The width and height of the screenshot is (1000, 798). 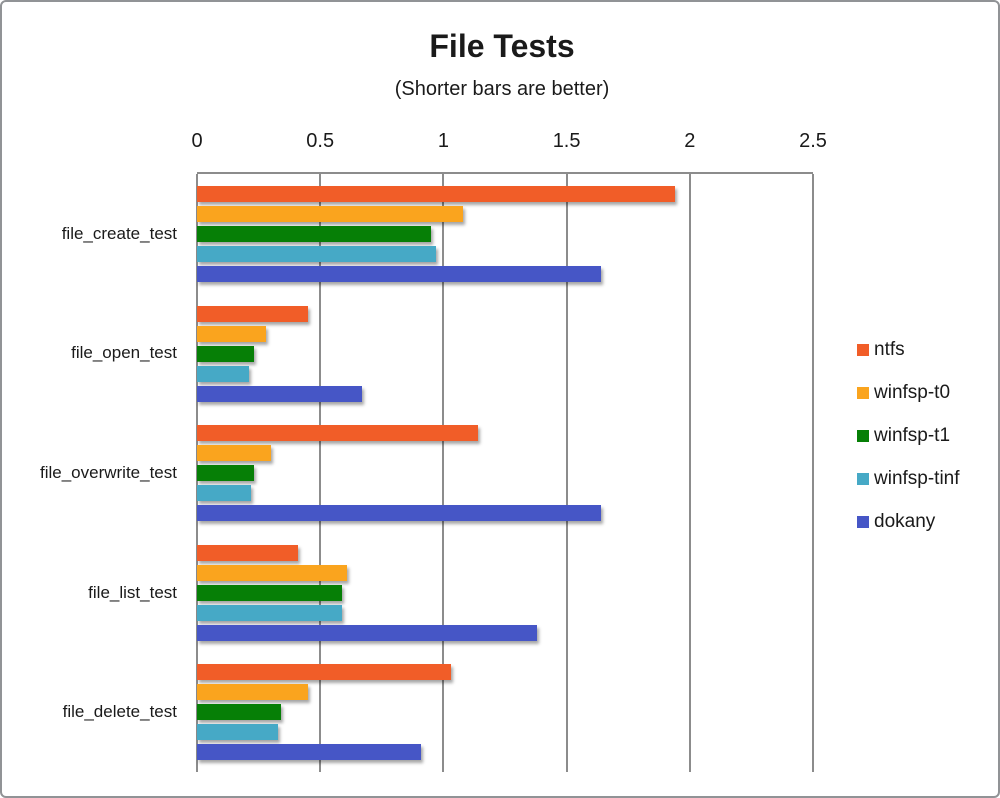 What do you see at coordinates (399, 274) in the screenshot?
I see `bar-file_create_test-dokany` at bounding box center [399, 274].